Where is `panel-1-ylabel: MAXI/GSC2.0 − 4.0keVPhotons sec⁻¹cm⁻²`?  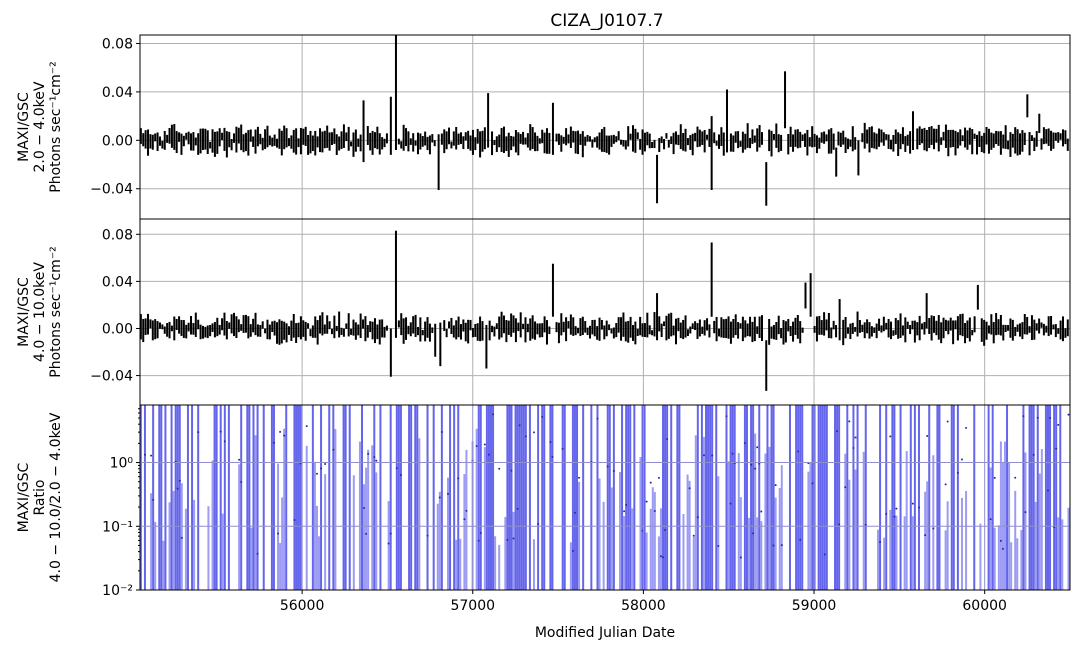
panel-1-ylabel: MAXI/GSC2.0 − 4.0keVPhotons sec⁻¹cm⁻² is located at coordinates (40, 127).